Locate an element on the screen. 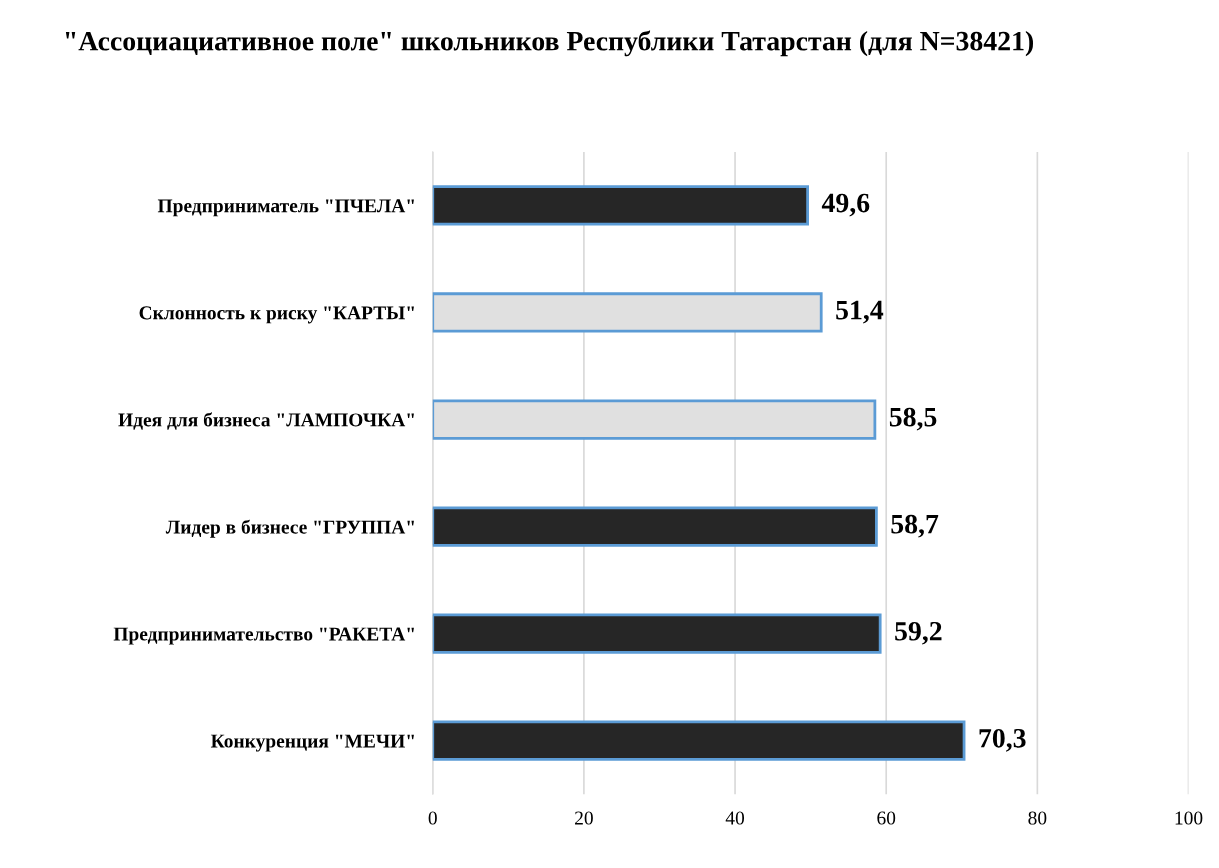 The width and height of the screenshot is (1219, 868). x-tick-label: 100 is located at coordinates (1189, 818).